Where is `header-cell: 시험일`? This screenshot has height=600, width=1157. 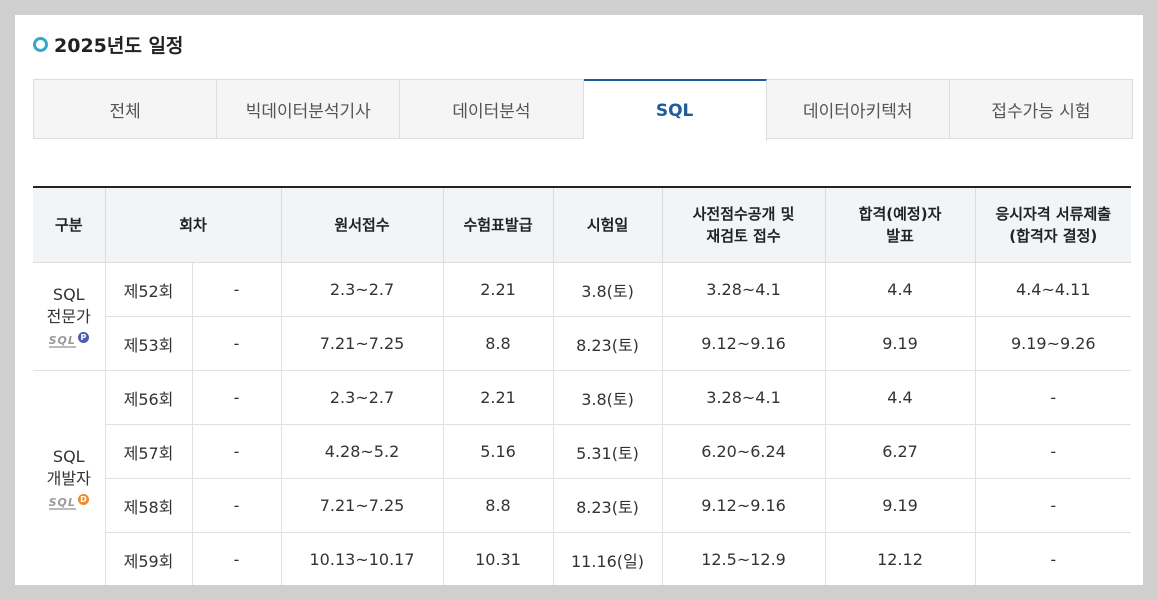
header-cell: 시험일 is located at coordinates (607, 225).